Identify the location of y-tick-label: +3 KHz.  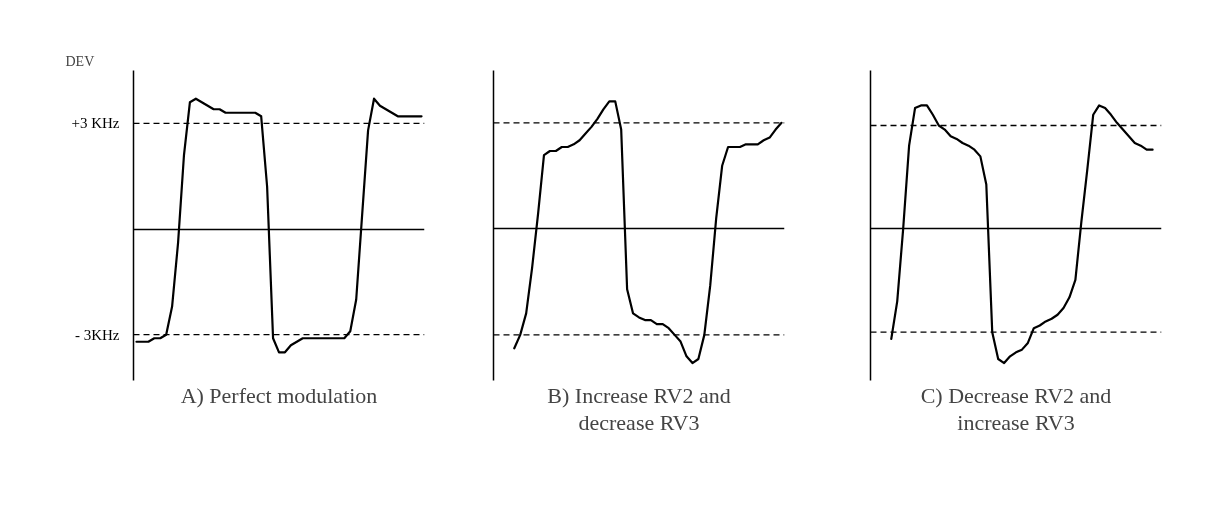
(95, 123).